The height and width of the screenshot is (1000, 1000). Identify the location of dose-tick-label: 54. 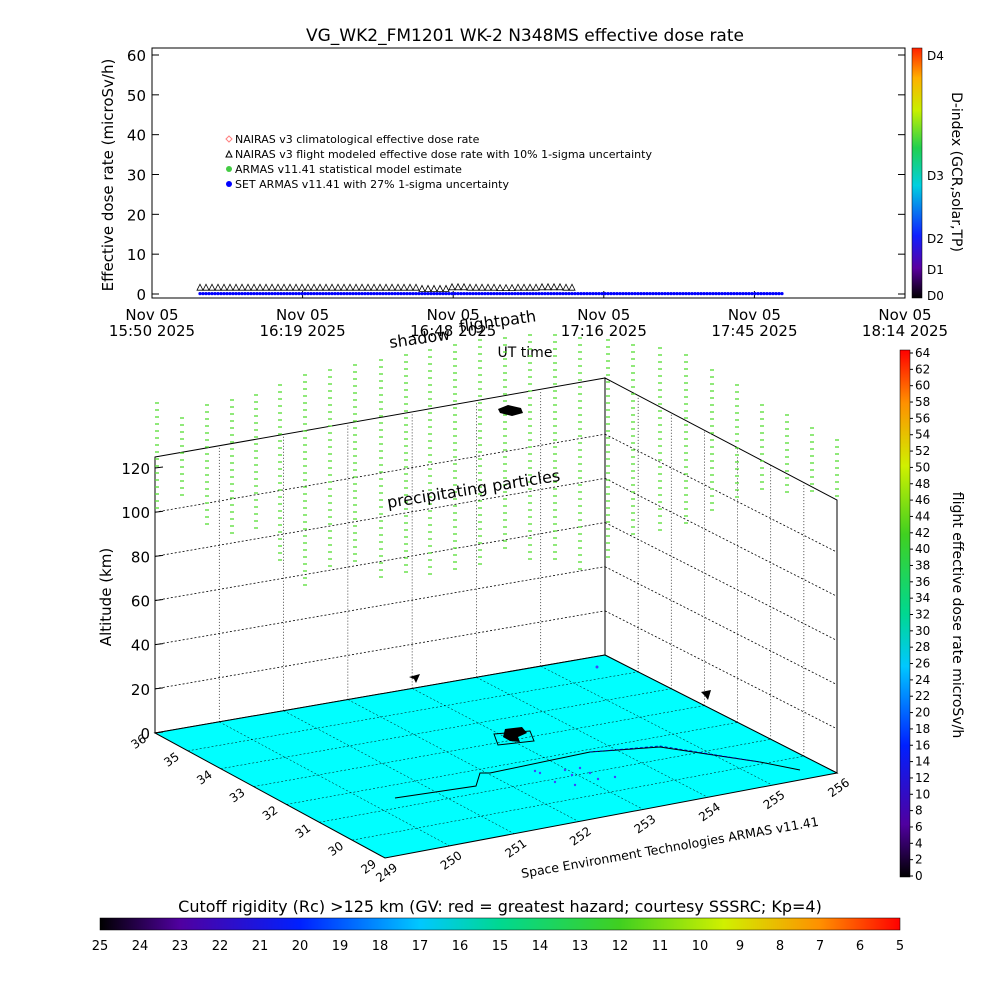
(922, 435).